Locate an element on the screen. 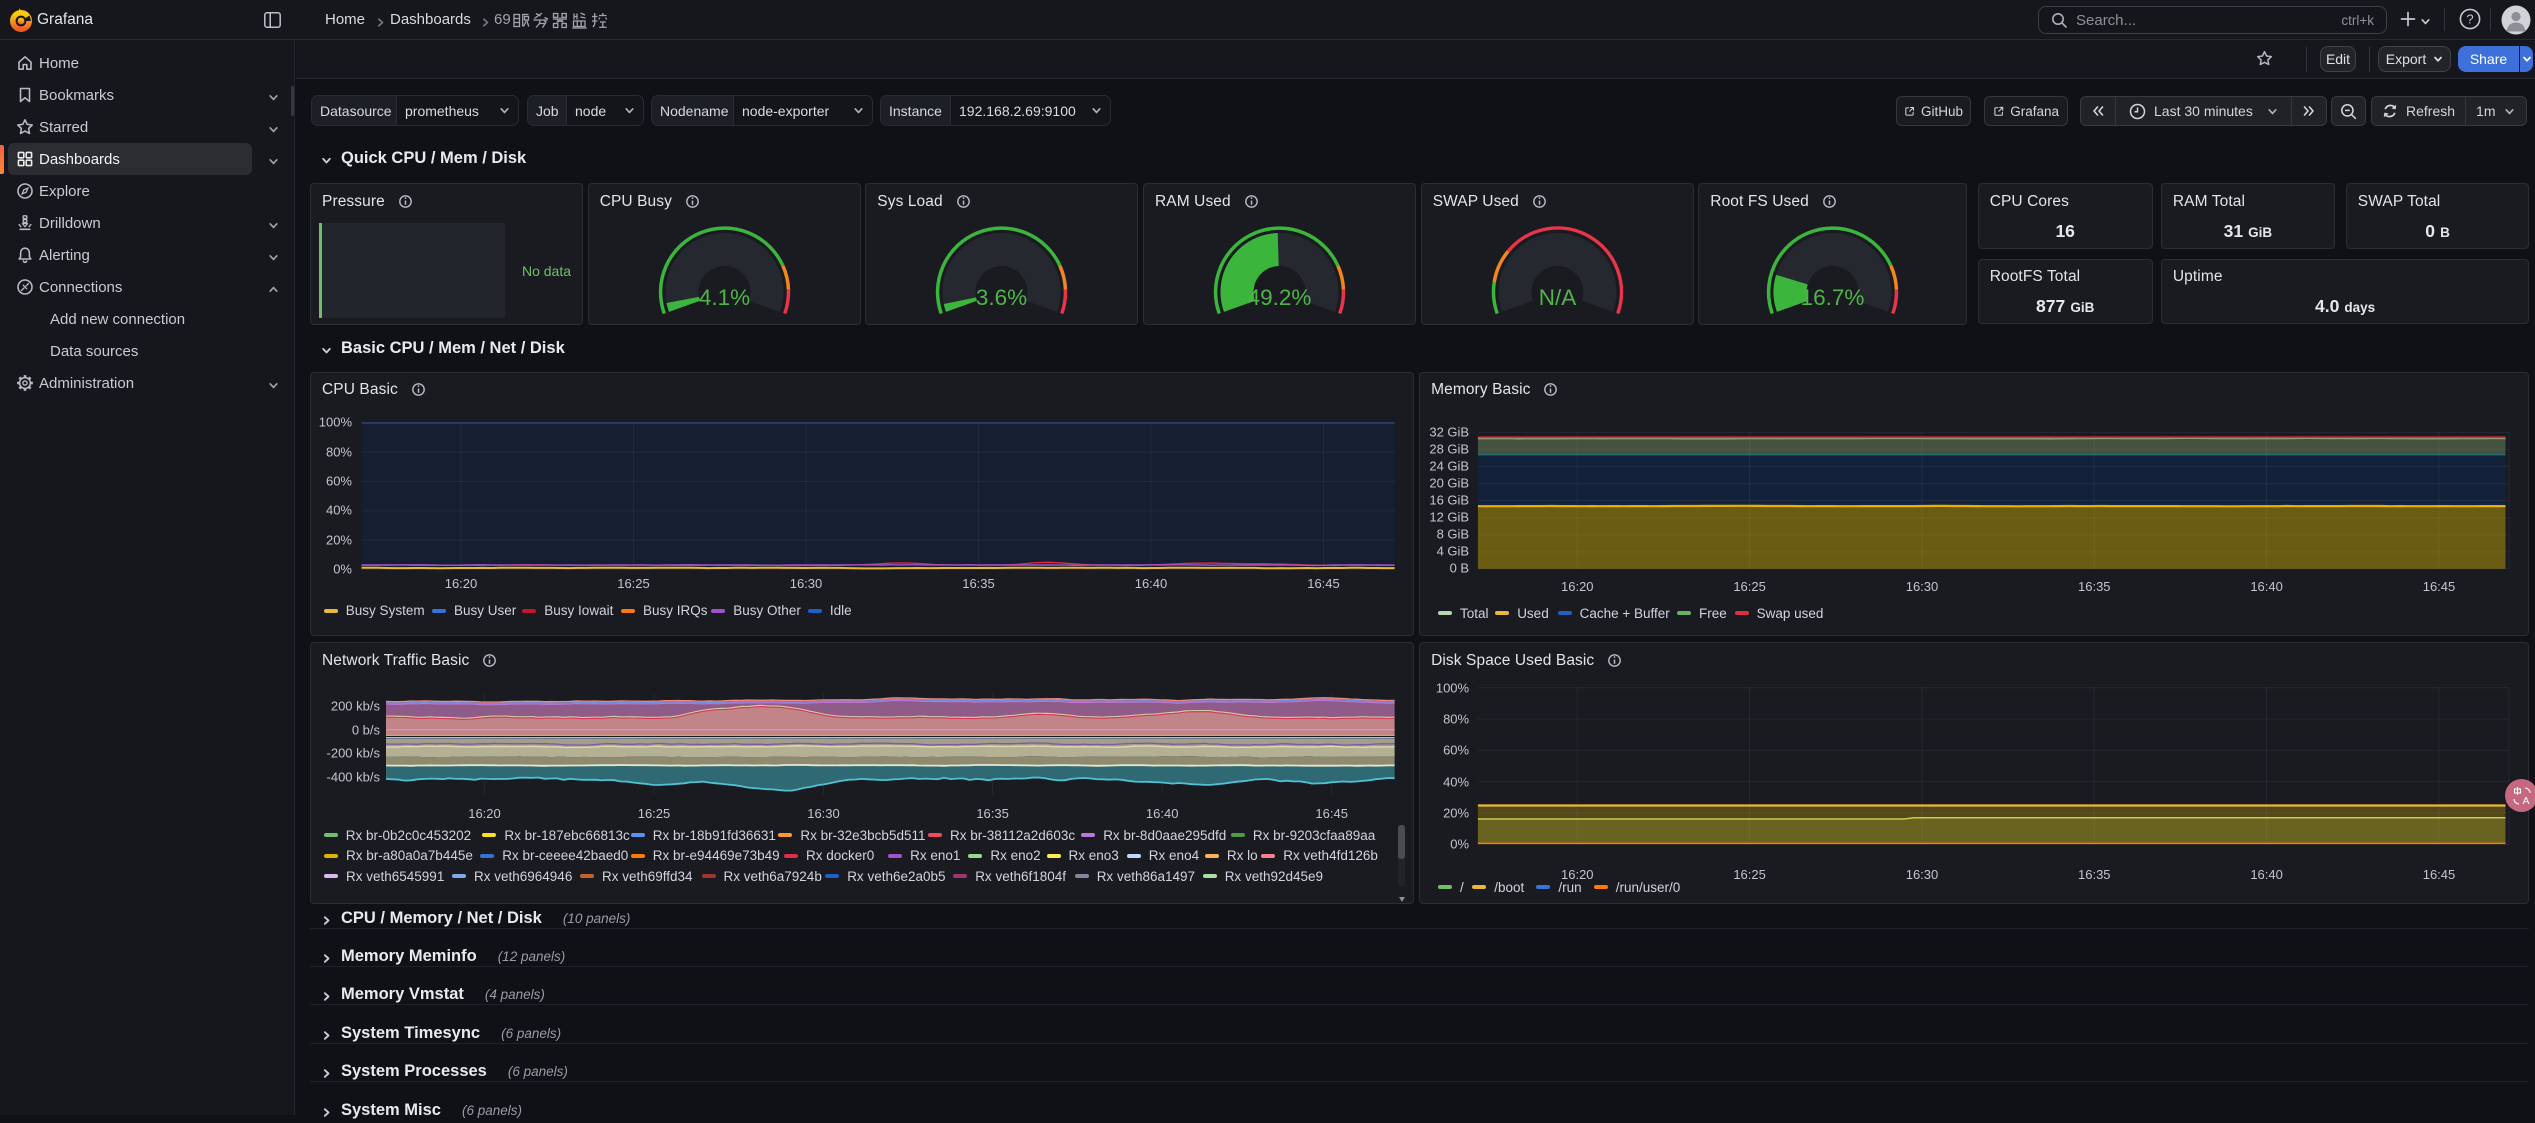  svg-text: 49.2% is located at coordinates (1280, 297).